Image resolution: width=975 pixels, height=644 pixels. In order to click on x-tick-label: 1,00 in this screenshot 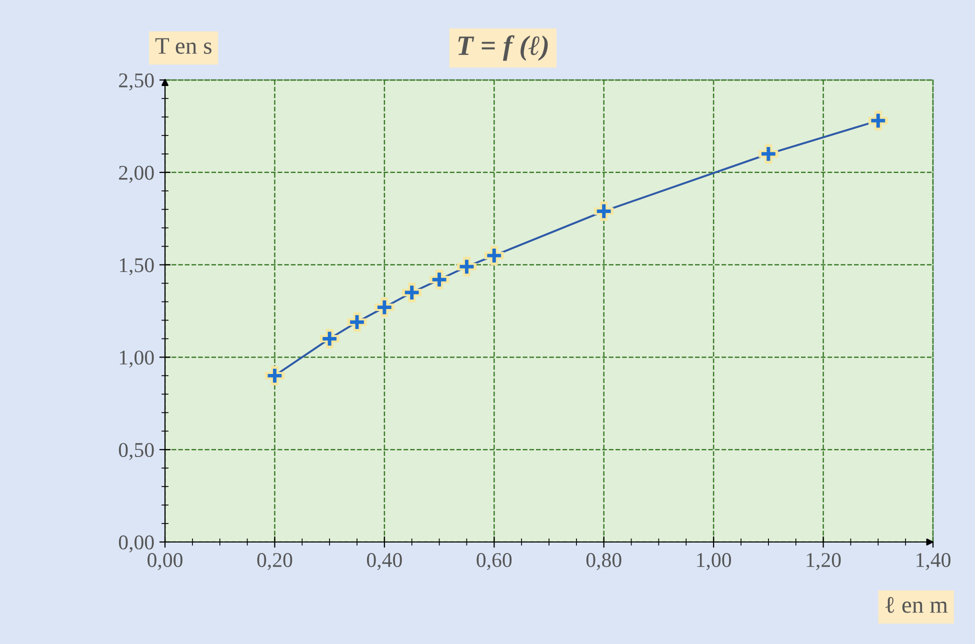, I will do `click(714, 561)`.